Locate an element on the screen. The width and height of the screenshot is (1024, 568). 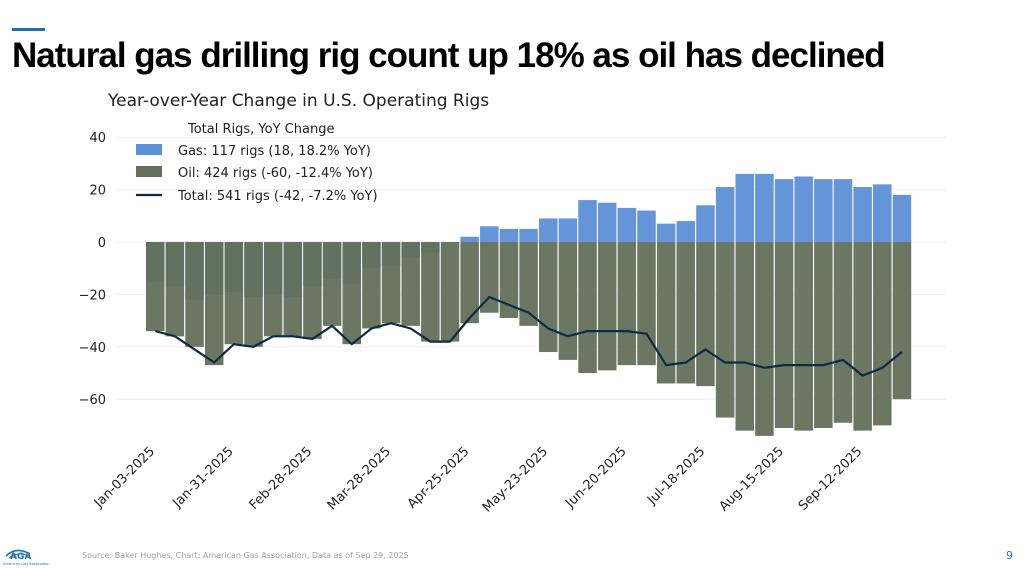
page-number: 9 is located at coordinates (1009, 555).